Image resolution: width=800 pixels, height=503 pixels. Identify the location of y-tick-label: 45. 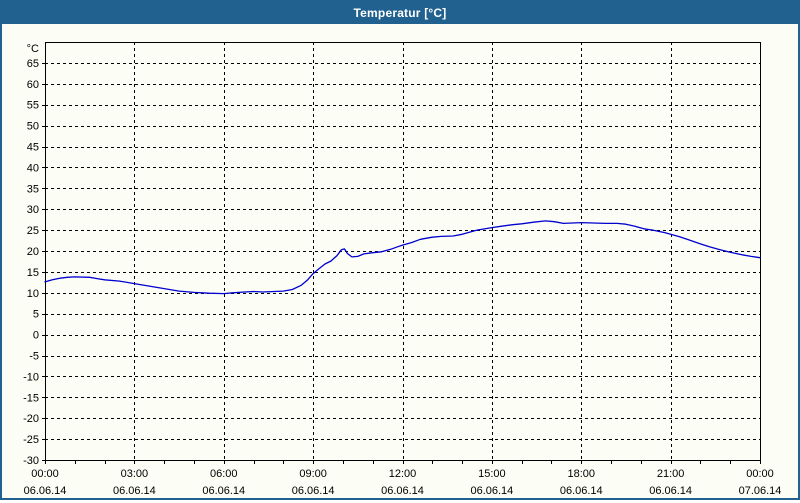
(33, 148).